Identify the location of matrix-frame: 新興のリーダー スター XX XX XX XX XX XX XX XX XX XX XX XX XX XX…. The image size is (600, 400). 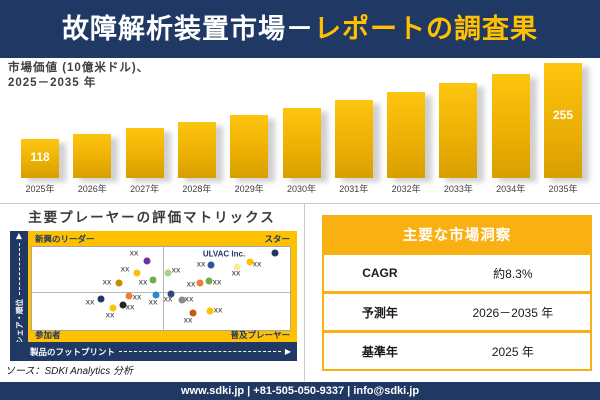
(162, 286).